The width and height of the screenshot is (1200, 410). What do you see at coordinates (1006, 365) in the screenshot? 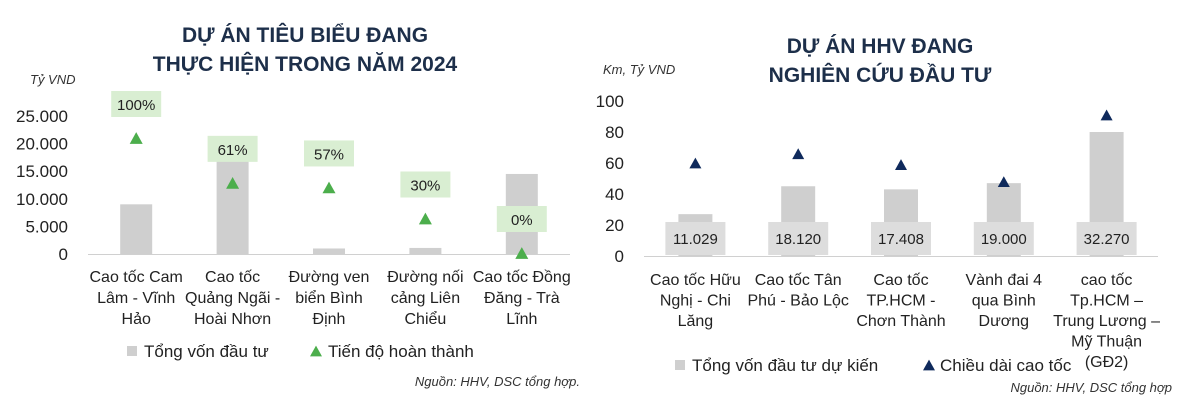
I see `legend-label: Chiều dài cao tốc` at bounding box center [1006, 365].